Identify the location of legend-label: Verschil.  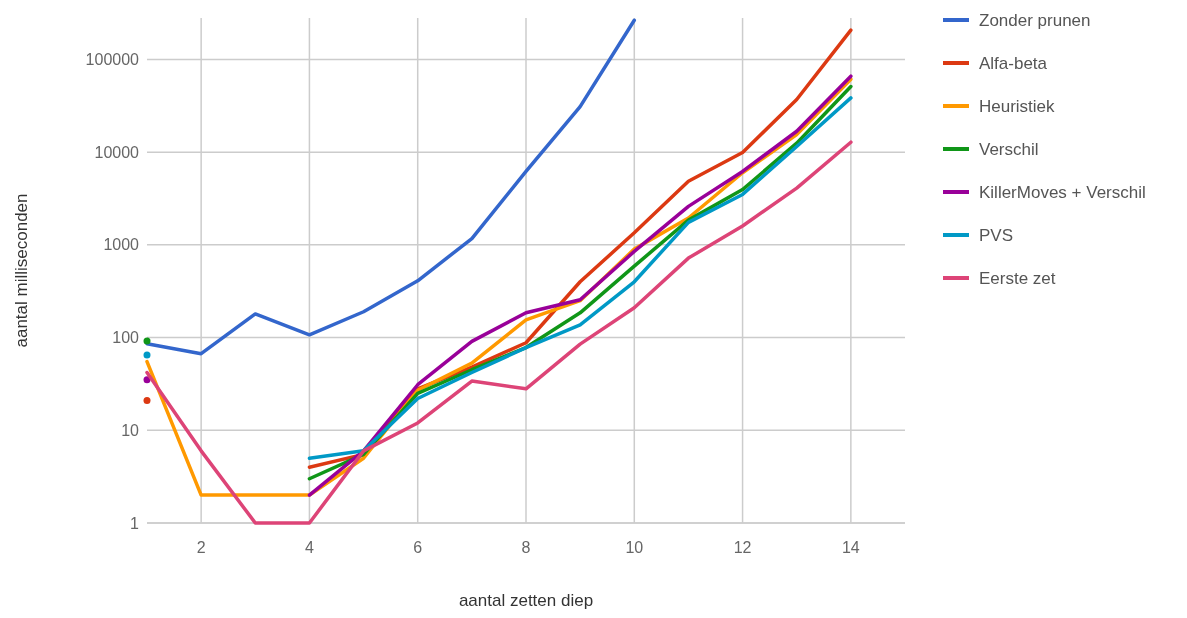
(1009, 149).